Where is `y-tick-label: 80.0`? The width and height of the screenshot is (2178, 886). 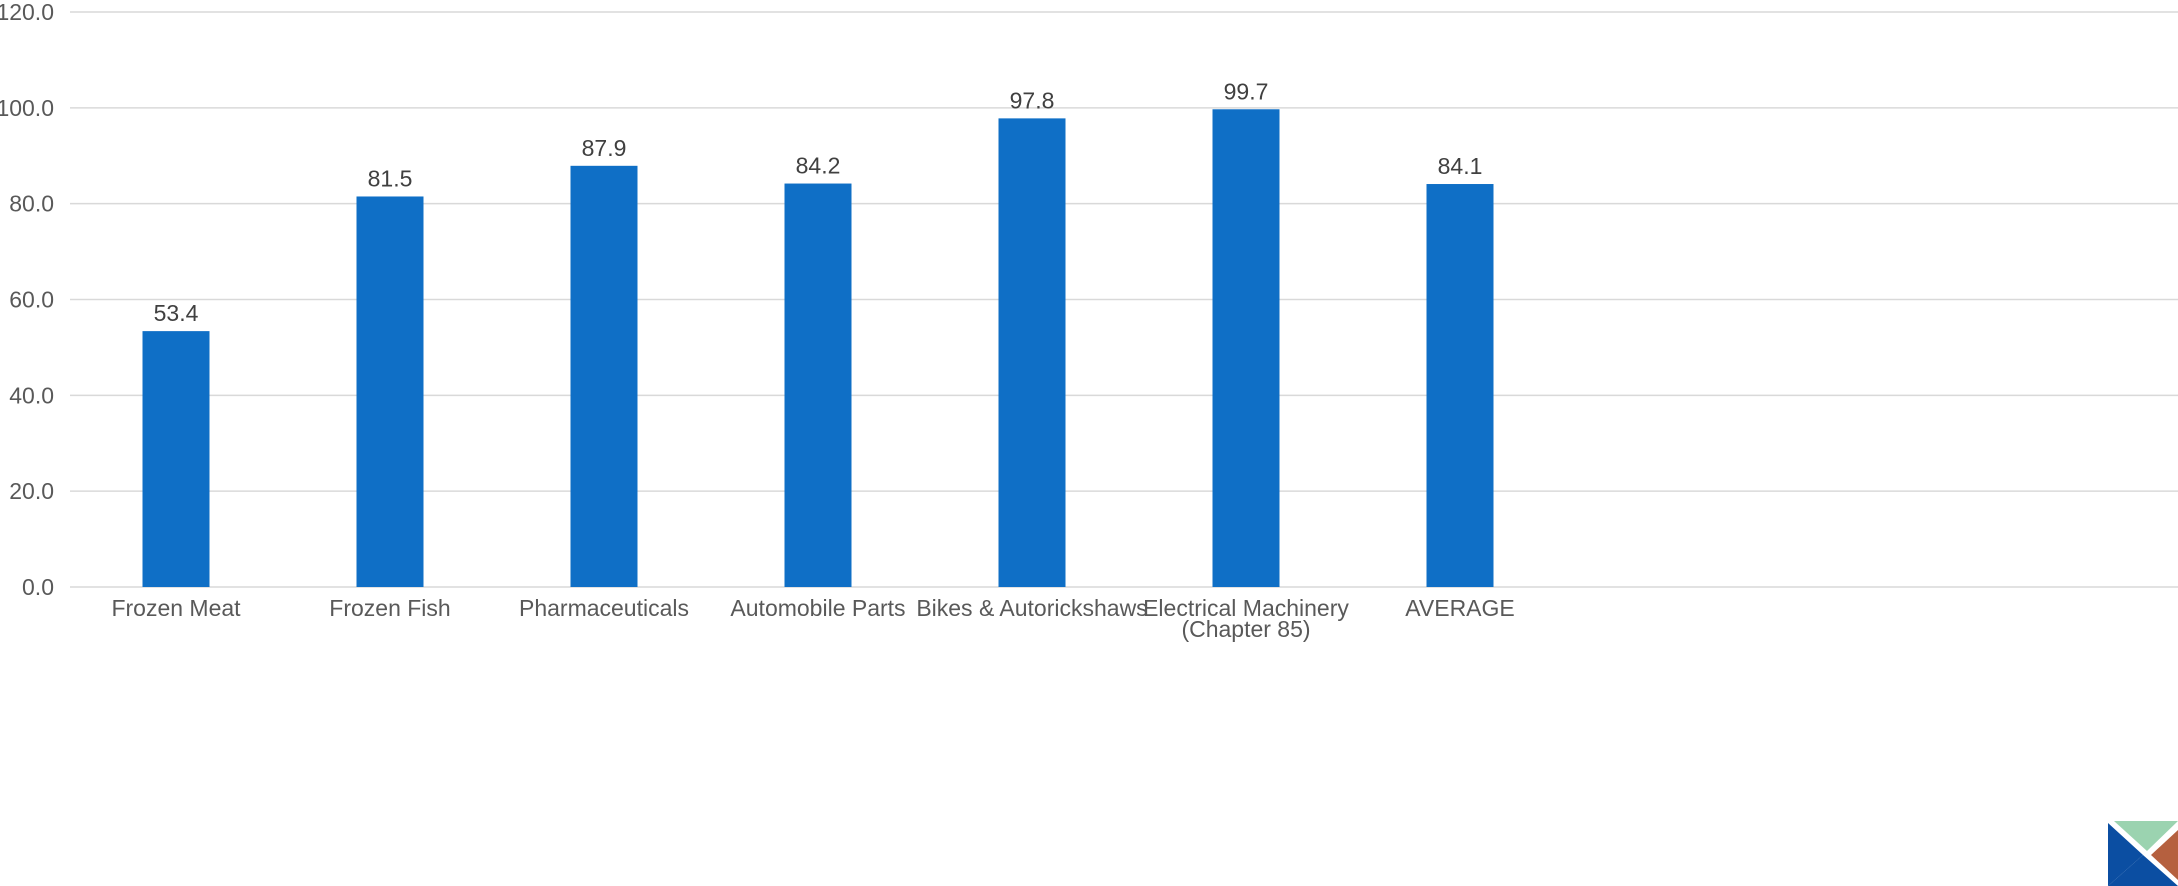 y-tick-label: 80.0 is located at coordinates (31, 204).